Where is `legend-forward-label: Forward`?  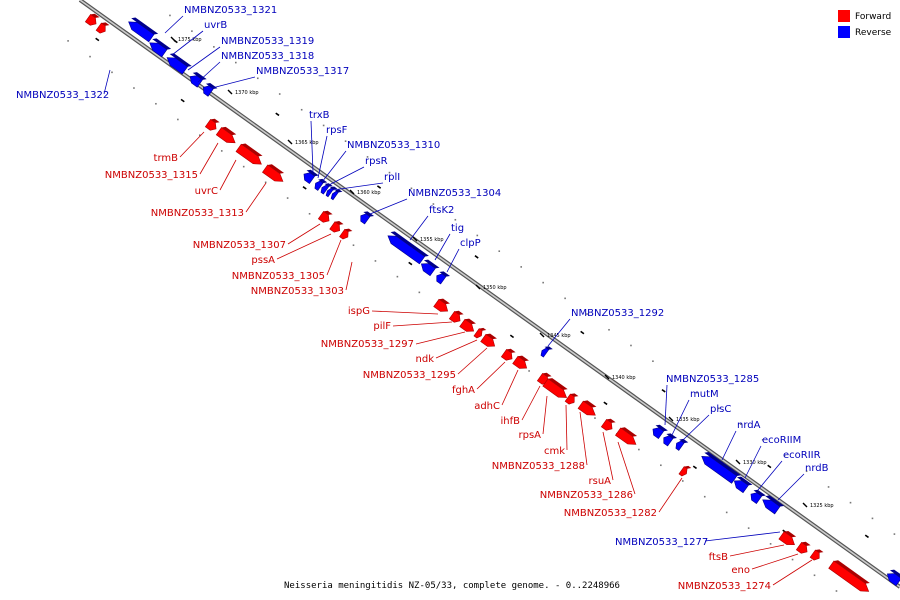
legend-forward-label: Forward is located at coordinates (873, 17).